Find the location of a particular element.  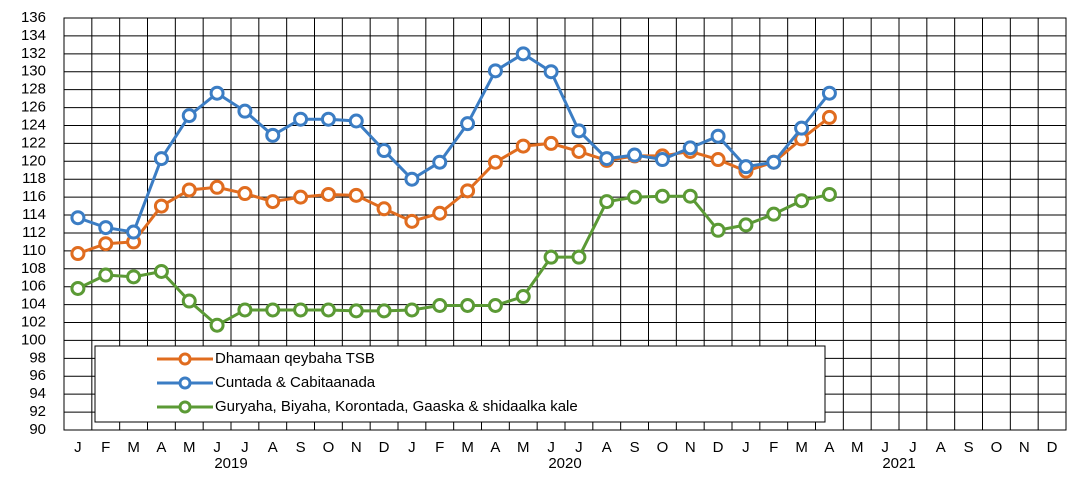

y-tick-label: 90 is located at coordinates (37, 429).